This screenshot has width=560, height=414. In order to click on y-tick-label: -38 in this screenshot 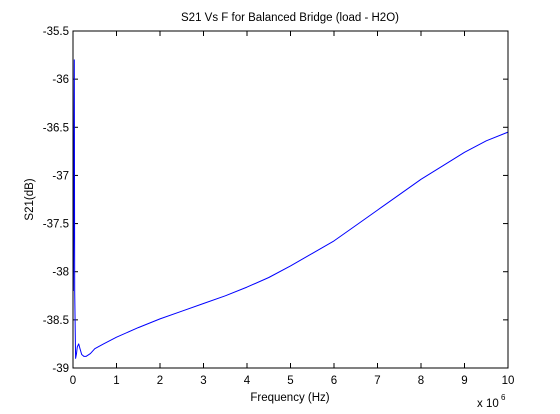, I will do `click(60, 273)`.